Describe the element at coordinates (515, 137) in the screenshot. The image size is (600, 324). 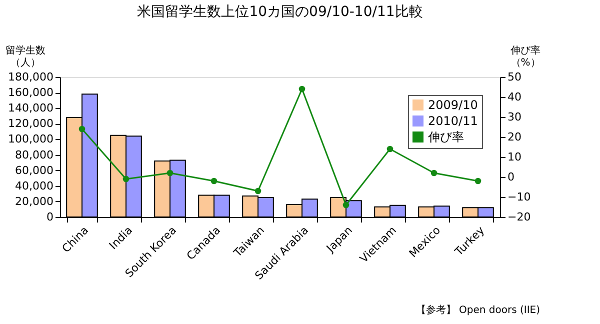
I see `y2-tick-label: 20` at that location.